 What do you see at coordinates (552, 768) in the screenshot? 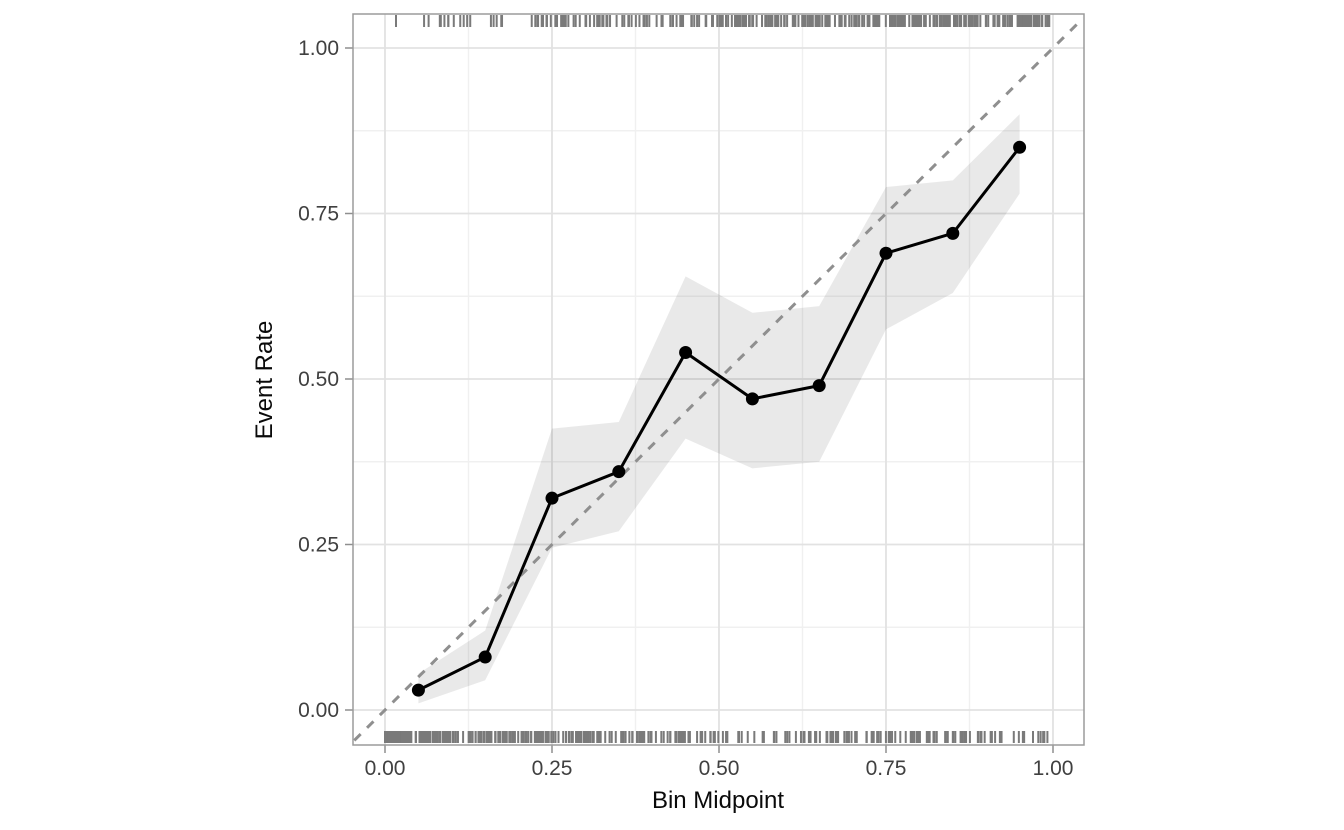
I see `x-tick-label: 0.25` at bounding box center [552, 768].